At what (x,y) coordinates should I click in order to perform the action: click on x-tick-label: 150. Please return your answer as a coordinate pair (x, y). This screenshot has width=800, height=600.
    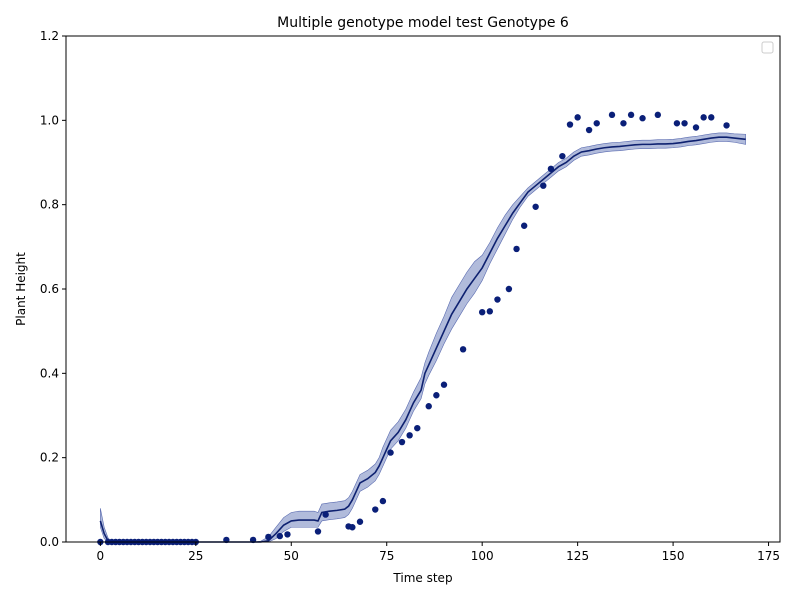
    Looking at the image, I should click on (673, 556).